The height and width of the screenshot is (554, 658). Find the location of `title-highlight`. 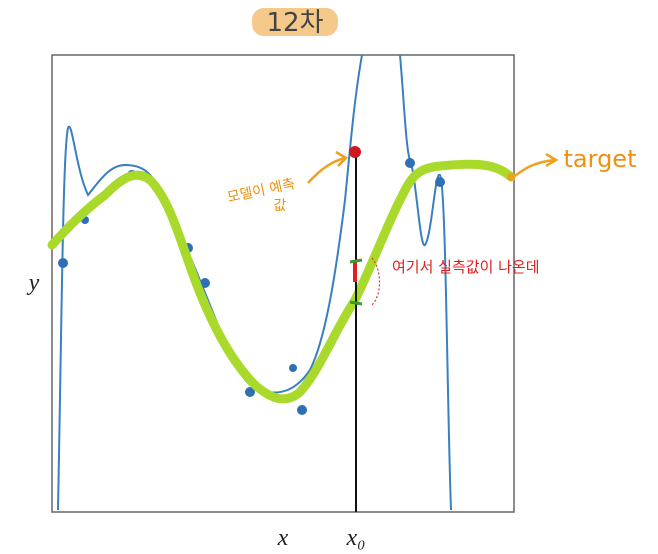

title-highlight is located at coordinates (295, 22).